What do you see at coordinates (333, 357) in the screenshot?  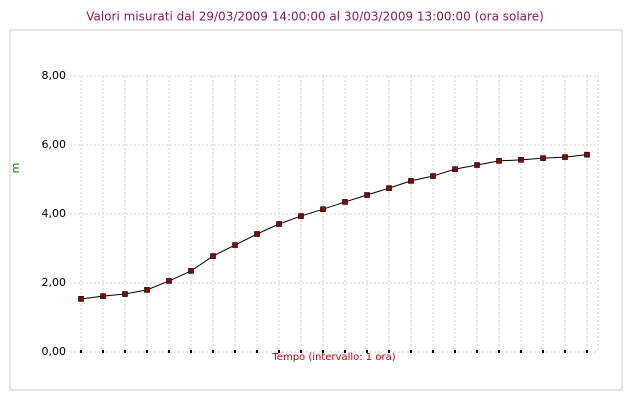 I see `x-axis-label: Tempo (intervallo: 1 ora)` at bounding box center [333, 357].